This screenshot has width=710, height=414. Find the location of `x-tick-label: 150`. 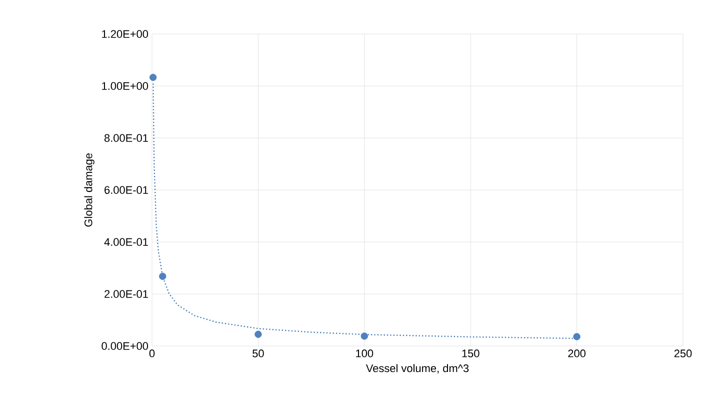

x-tick-label: 150 is located at coordinates (471, 354).